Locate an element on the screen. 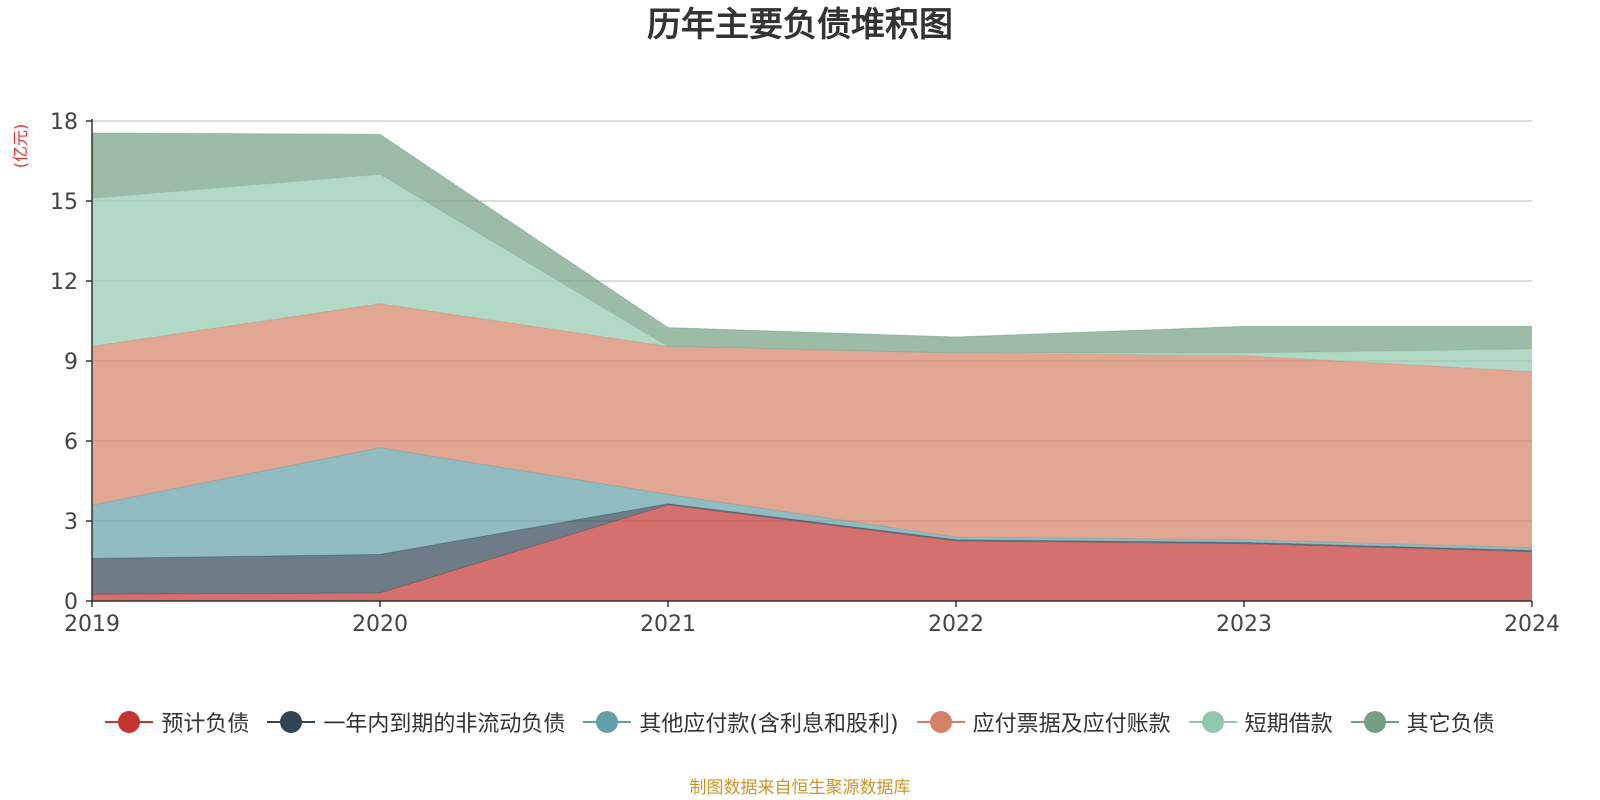  y-tick-label: 15 is located at coordinates (64, 202).